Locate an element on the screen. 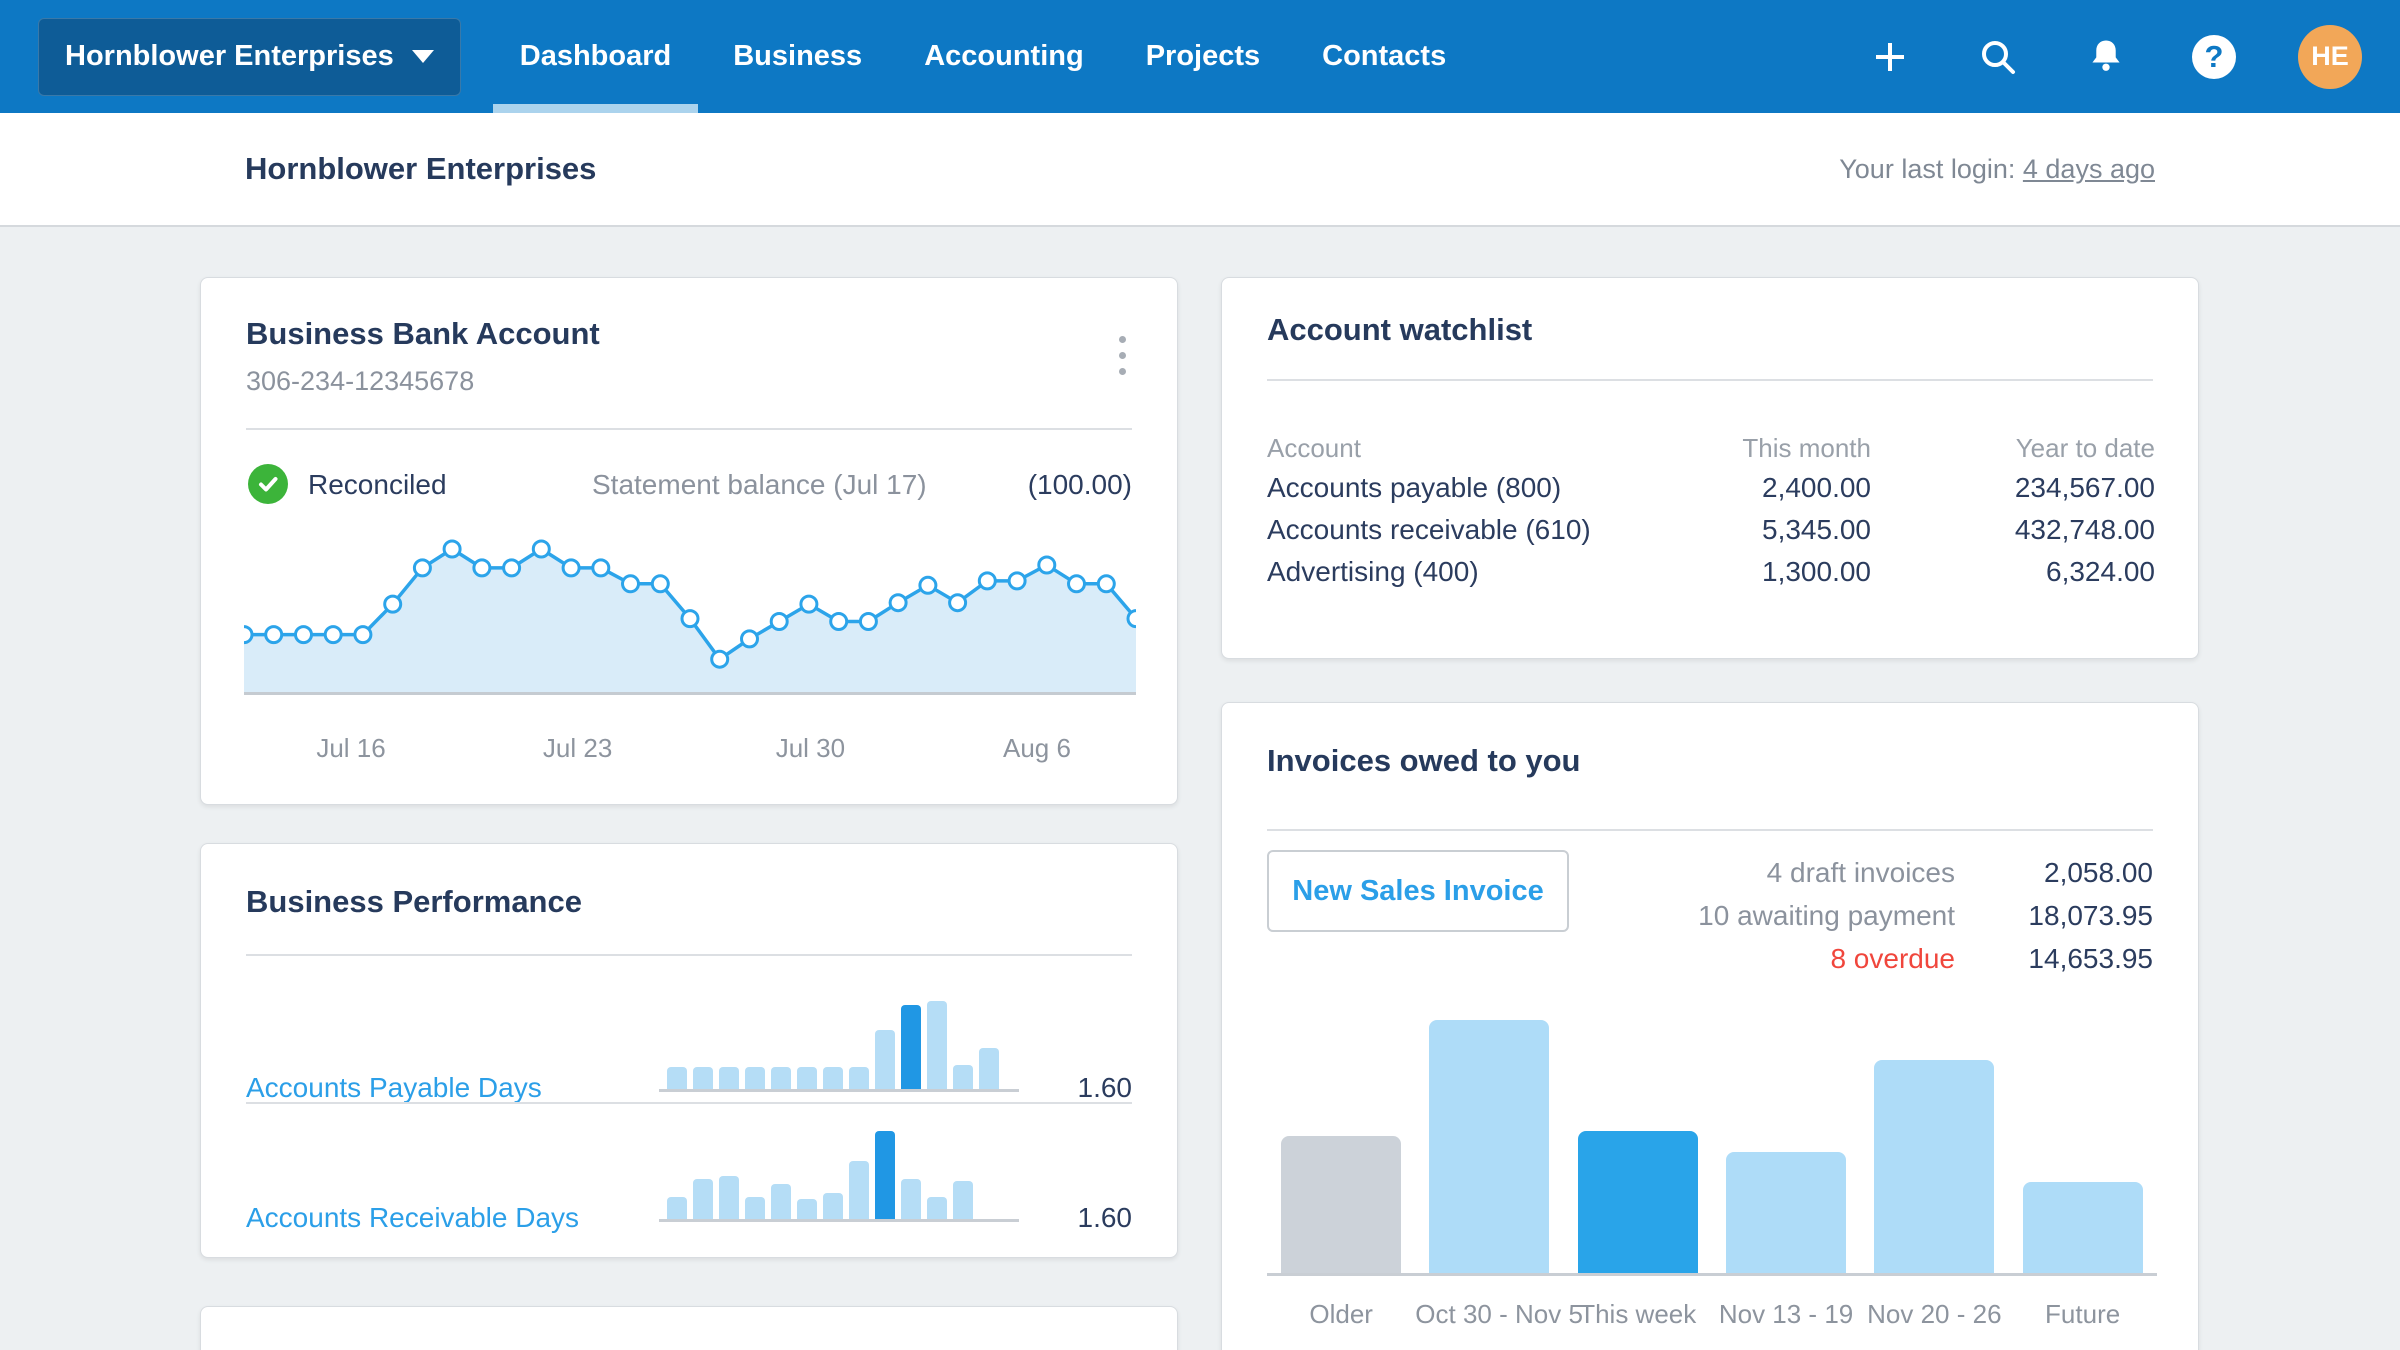  bell-icon is located at coordinates (2106, 55).